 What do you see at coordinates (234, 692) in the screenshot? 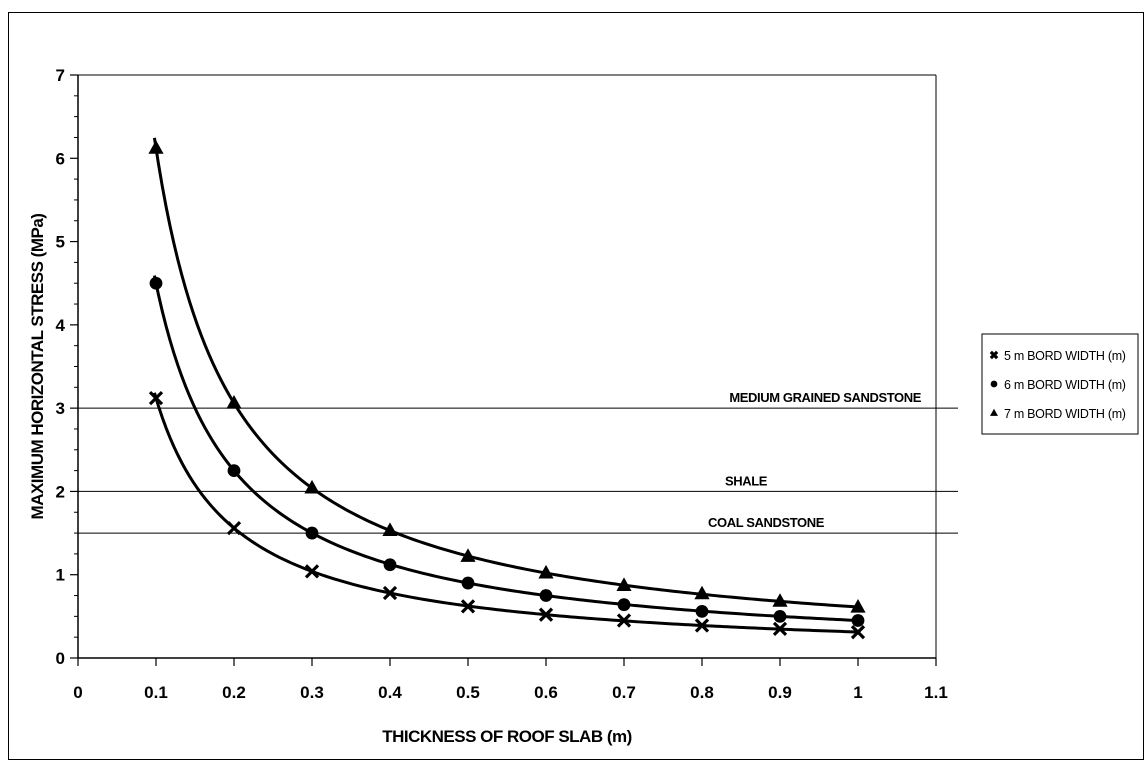
I see `x-tick-label: 0.2` at bounding box center [234, 692].